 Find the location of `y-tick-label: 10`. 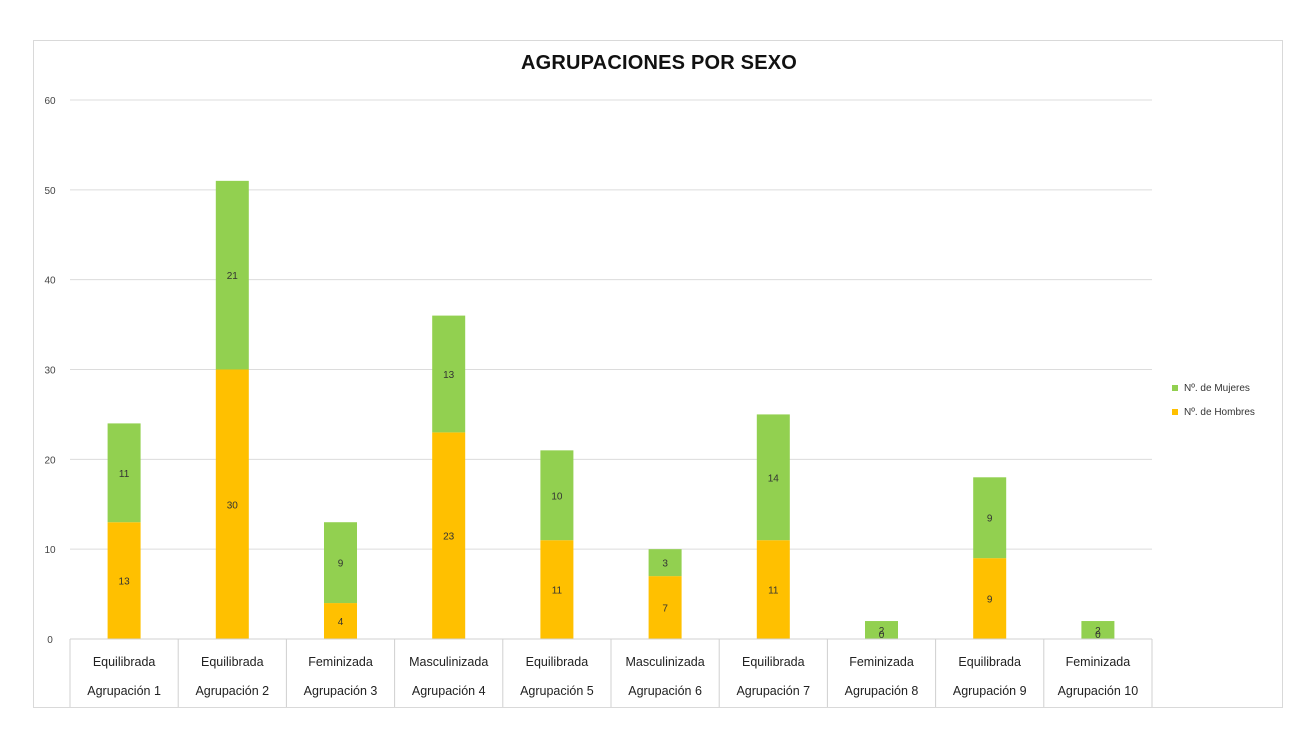

y-tick-label: 10 is located at coordinates (50, 550).